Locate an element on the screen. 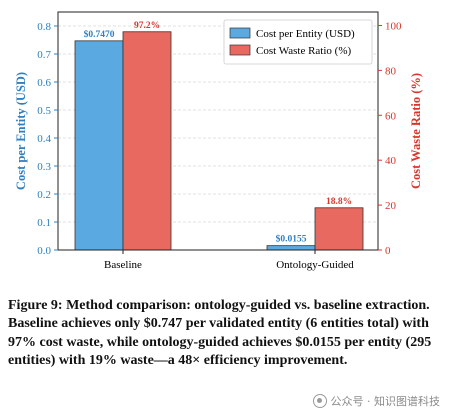 The image size is (452, 414). watermark-text: 公众号 · 知识图谱科技 is located at coordinates (385, 401).